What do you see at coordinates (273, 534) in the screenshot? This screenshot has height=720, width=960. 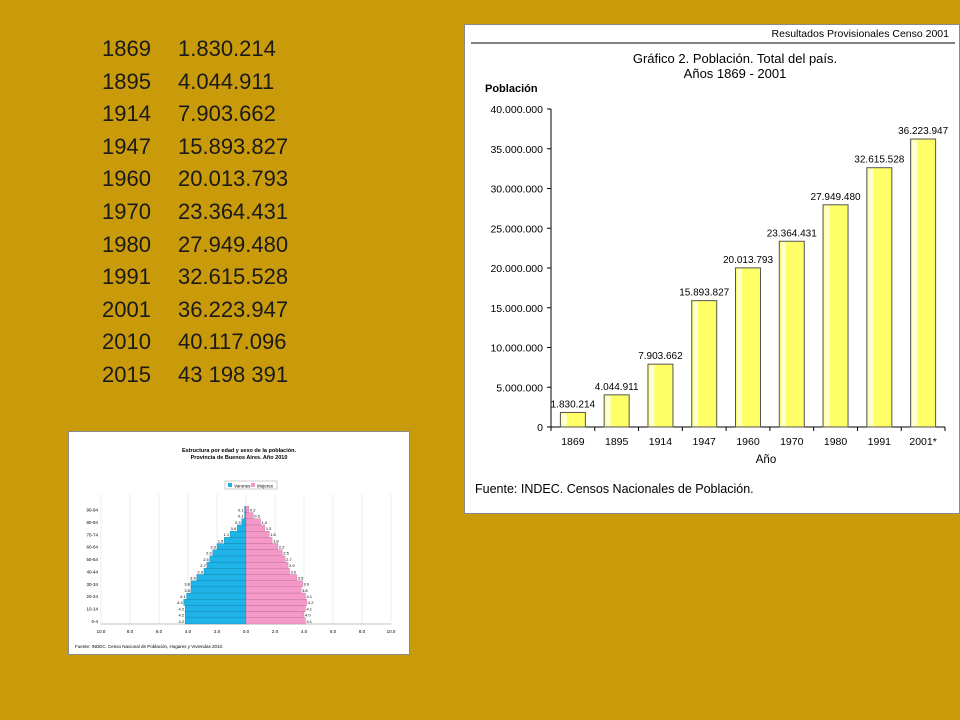 I see `pyramid-value-label: 1.6` at bounding box center [273, 534].